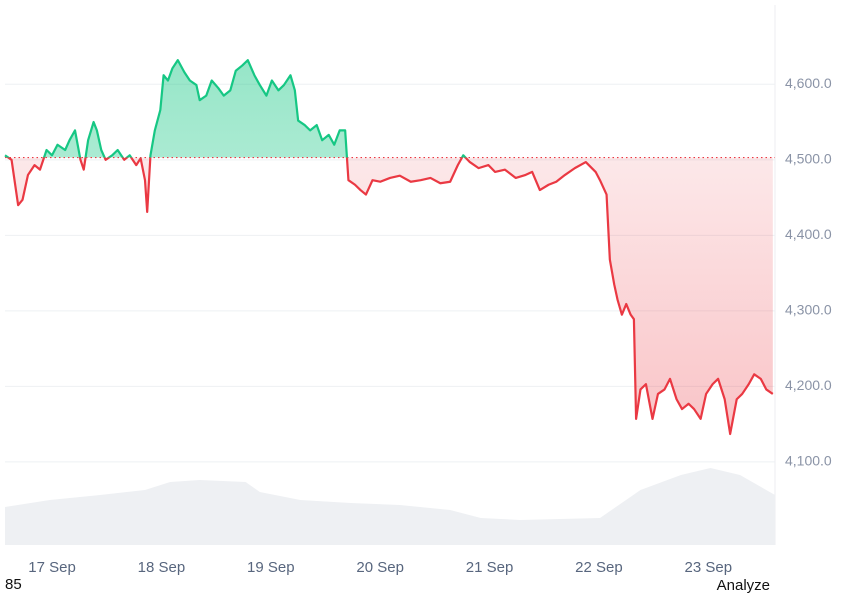 The width and height of the screenshot is (860, 593). What do you see at coordinates (490, 567) in the screenshot?
I see `x-tick-label: 21 Sep` at bounding box center [490, 567].